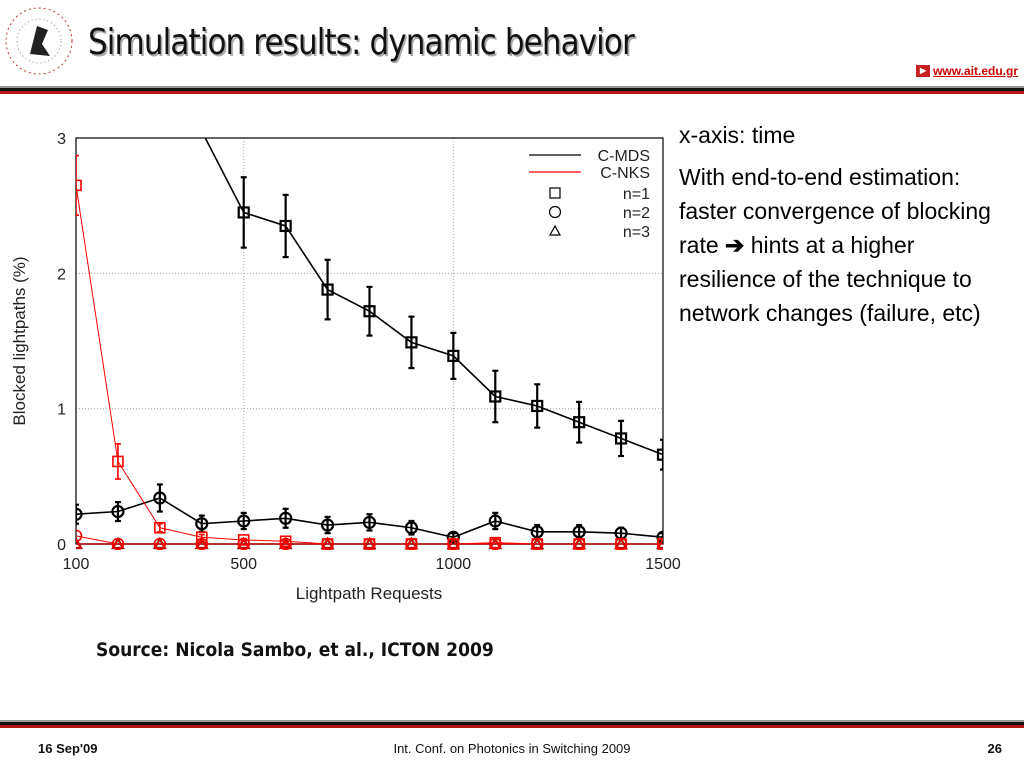 Image resolution: width=1024 pixels, height=768 pixels. I want to click on y-tick-label: 1, so click(61, 410).